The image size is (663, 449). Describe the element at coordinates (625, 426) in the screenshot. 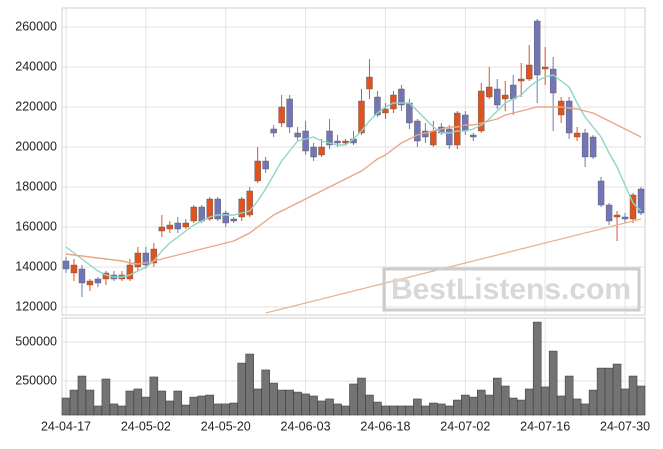

I see `x-tick-label: 24-07-30` at that location.